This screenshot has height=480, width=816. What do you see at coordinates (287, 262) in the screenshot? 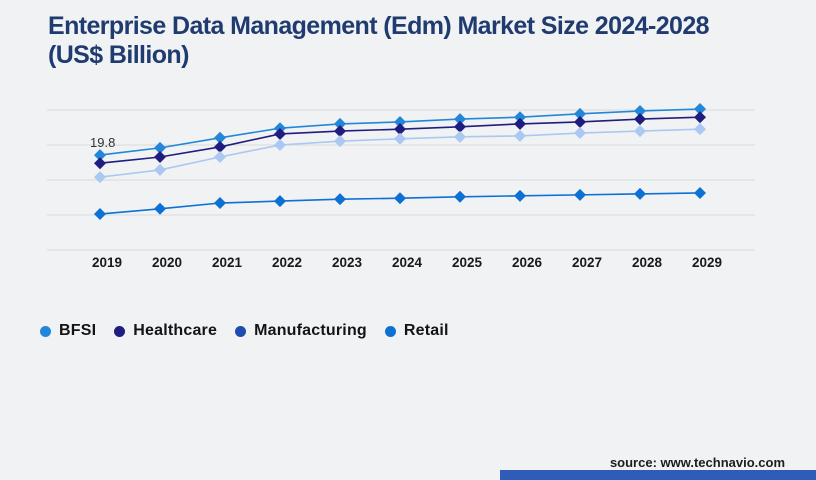
I see `x-tick-label: 2022` at bounding box center [287, 262].